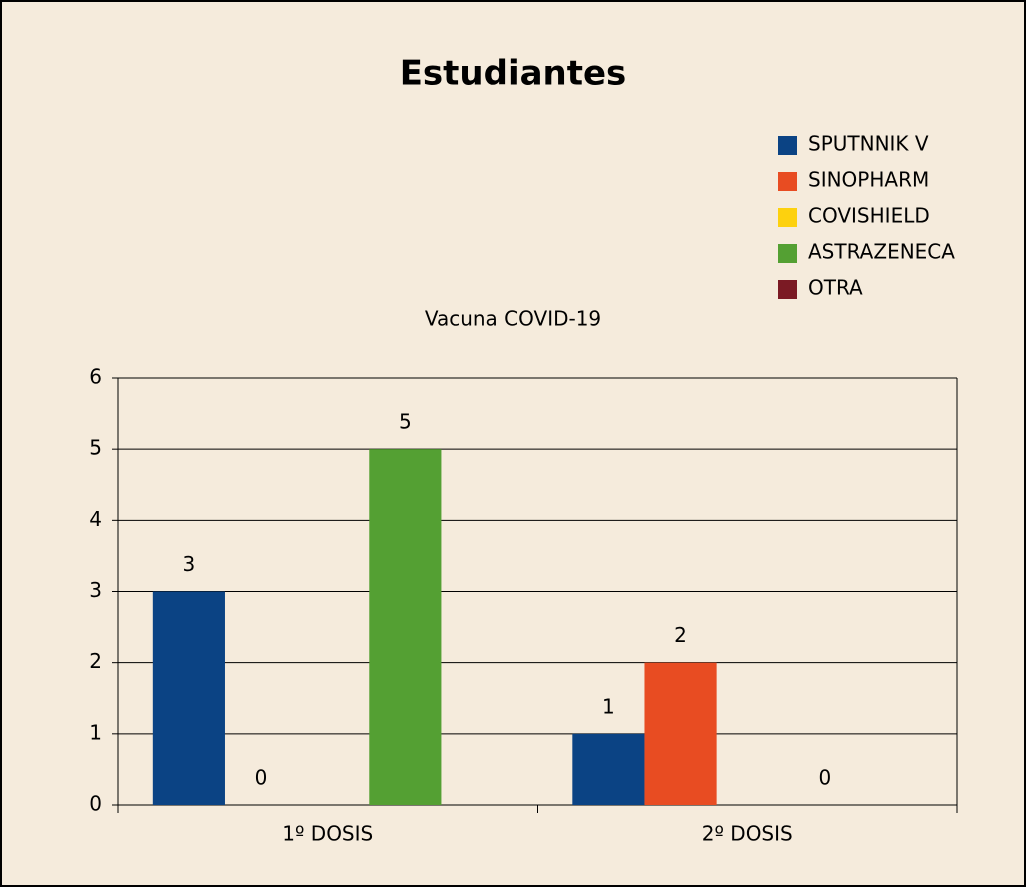 The width and height of the screenshot is (1026, 887). I want to click on y-tick-label: 3, so click(95, 590).